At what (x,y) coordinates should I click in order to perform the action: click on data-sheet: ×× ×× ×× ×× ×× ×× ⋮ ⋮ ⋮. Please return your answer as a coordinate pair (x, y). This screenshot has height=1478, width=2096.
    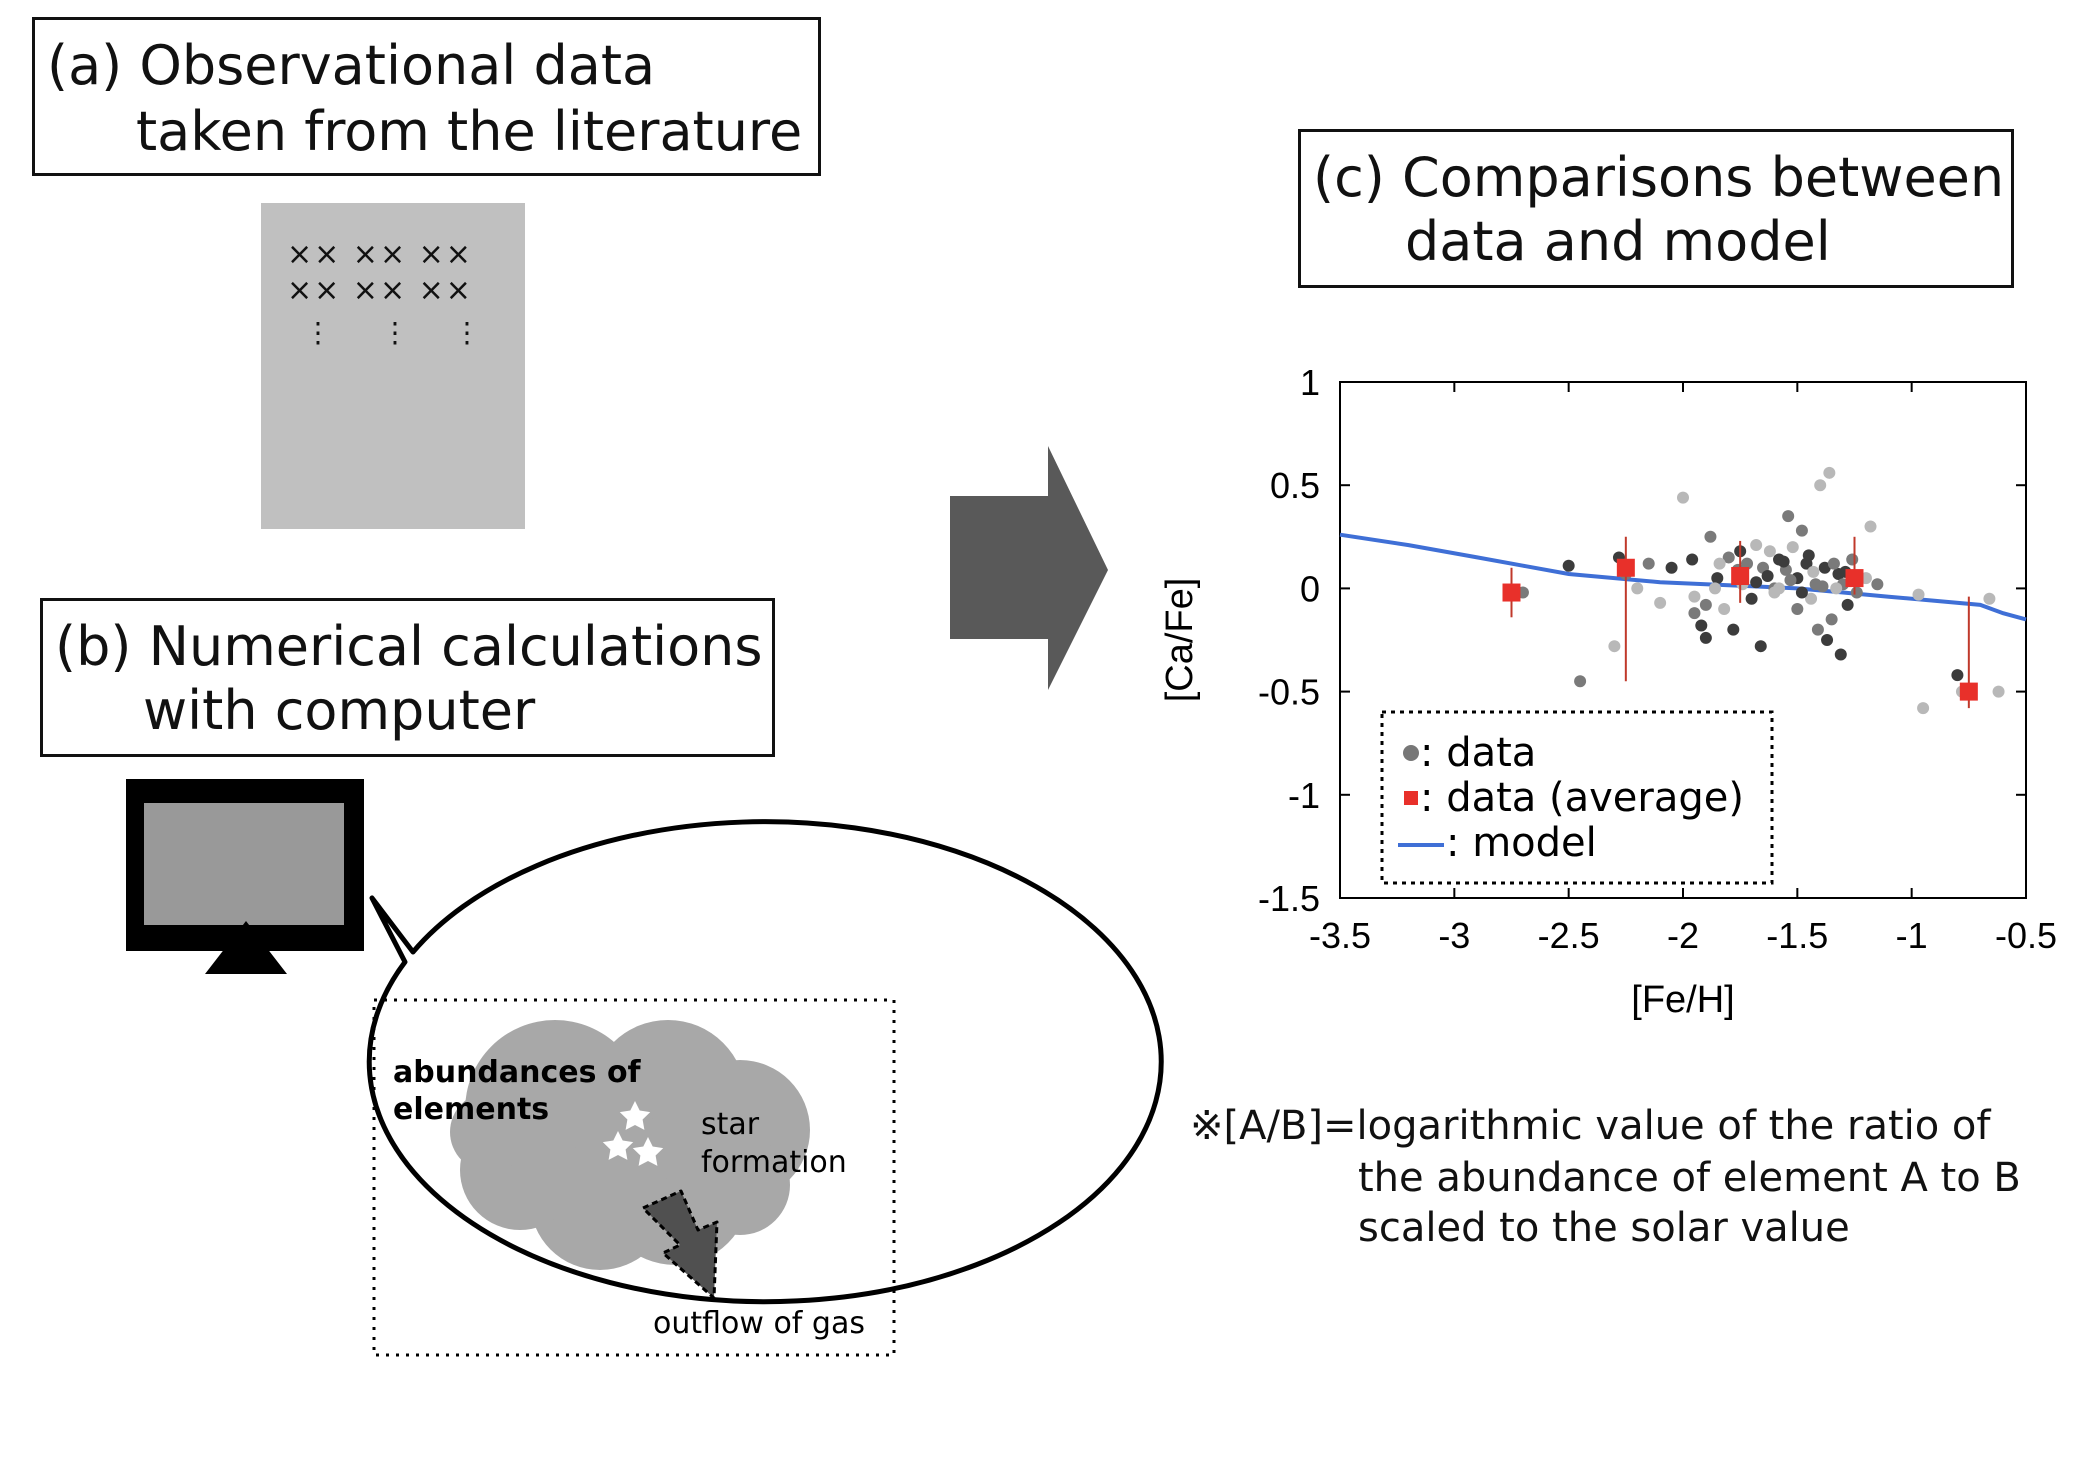
    Looking at the image, I should click on (393, 366).